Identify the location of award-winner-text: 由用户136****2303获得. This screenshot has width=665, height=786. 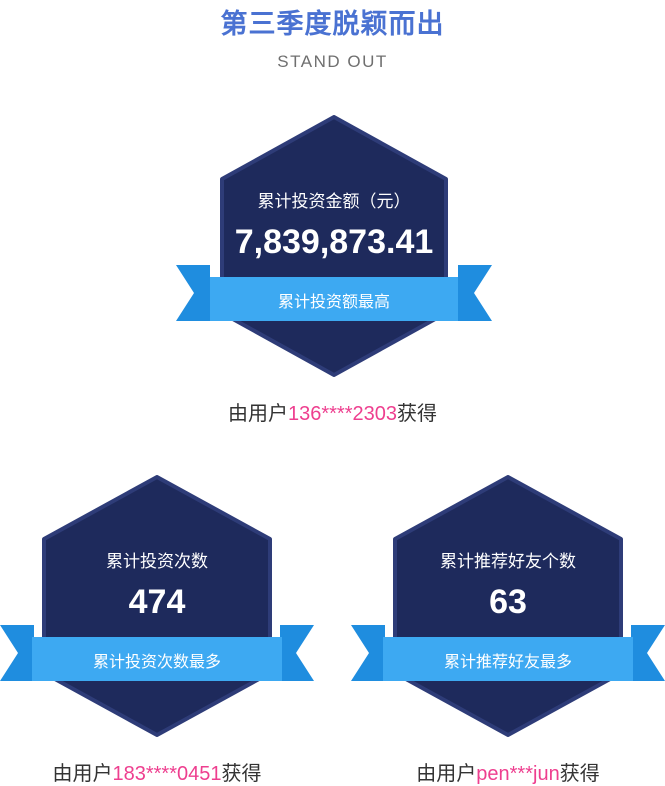
(332, 411).